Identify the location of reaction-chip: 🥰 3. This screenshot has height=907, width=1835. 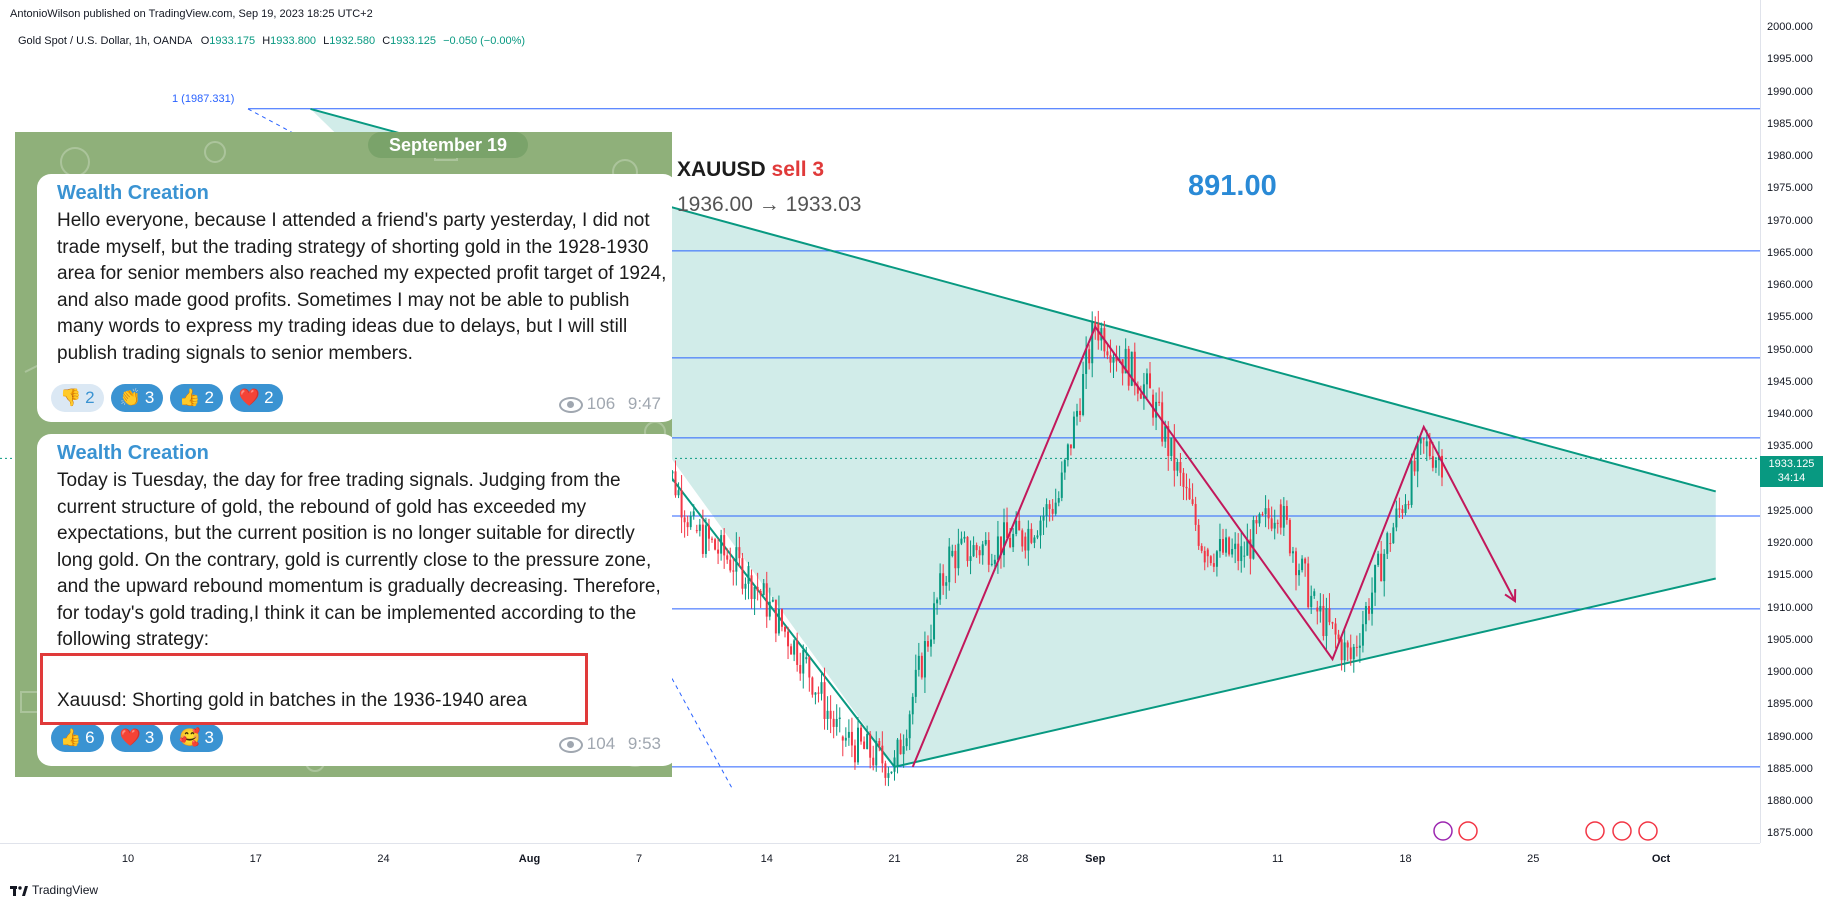
(196, 738).